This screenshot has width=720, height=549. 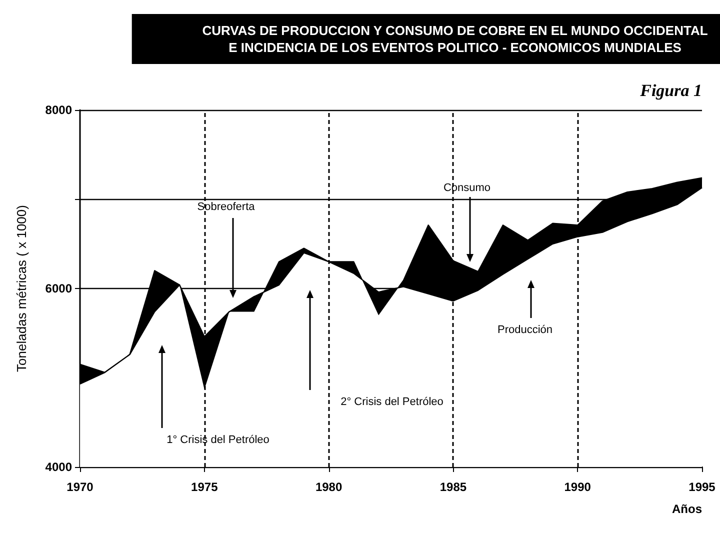 What do you see at coordinates (218, 440) in the screenshot?
I see `annotation: 1° Crisis del Petróleo` at bounding box center [218, 440].